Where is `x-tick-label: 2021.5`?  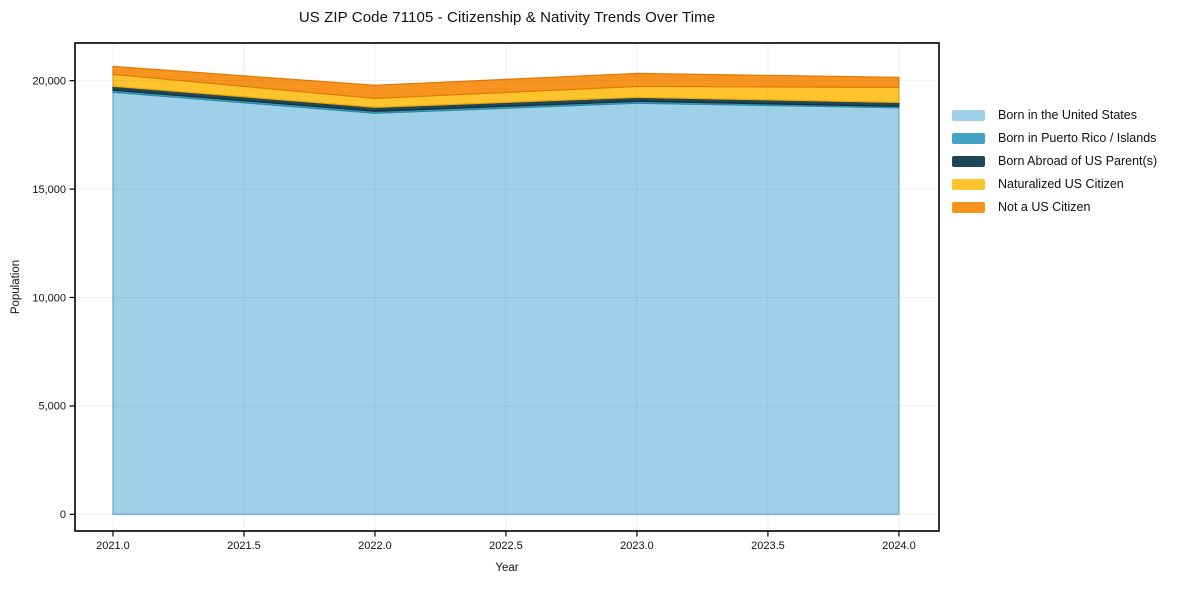
x-tick-label: 2021.5 is located at coordinates (244, 546).